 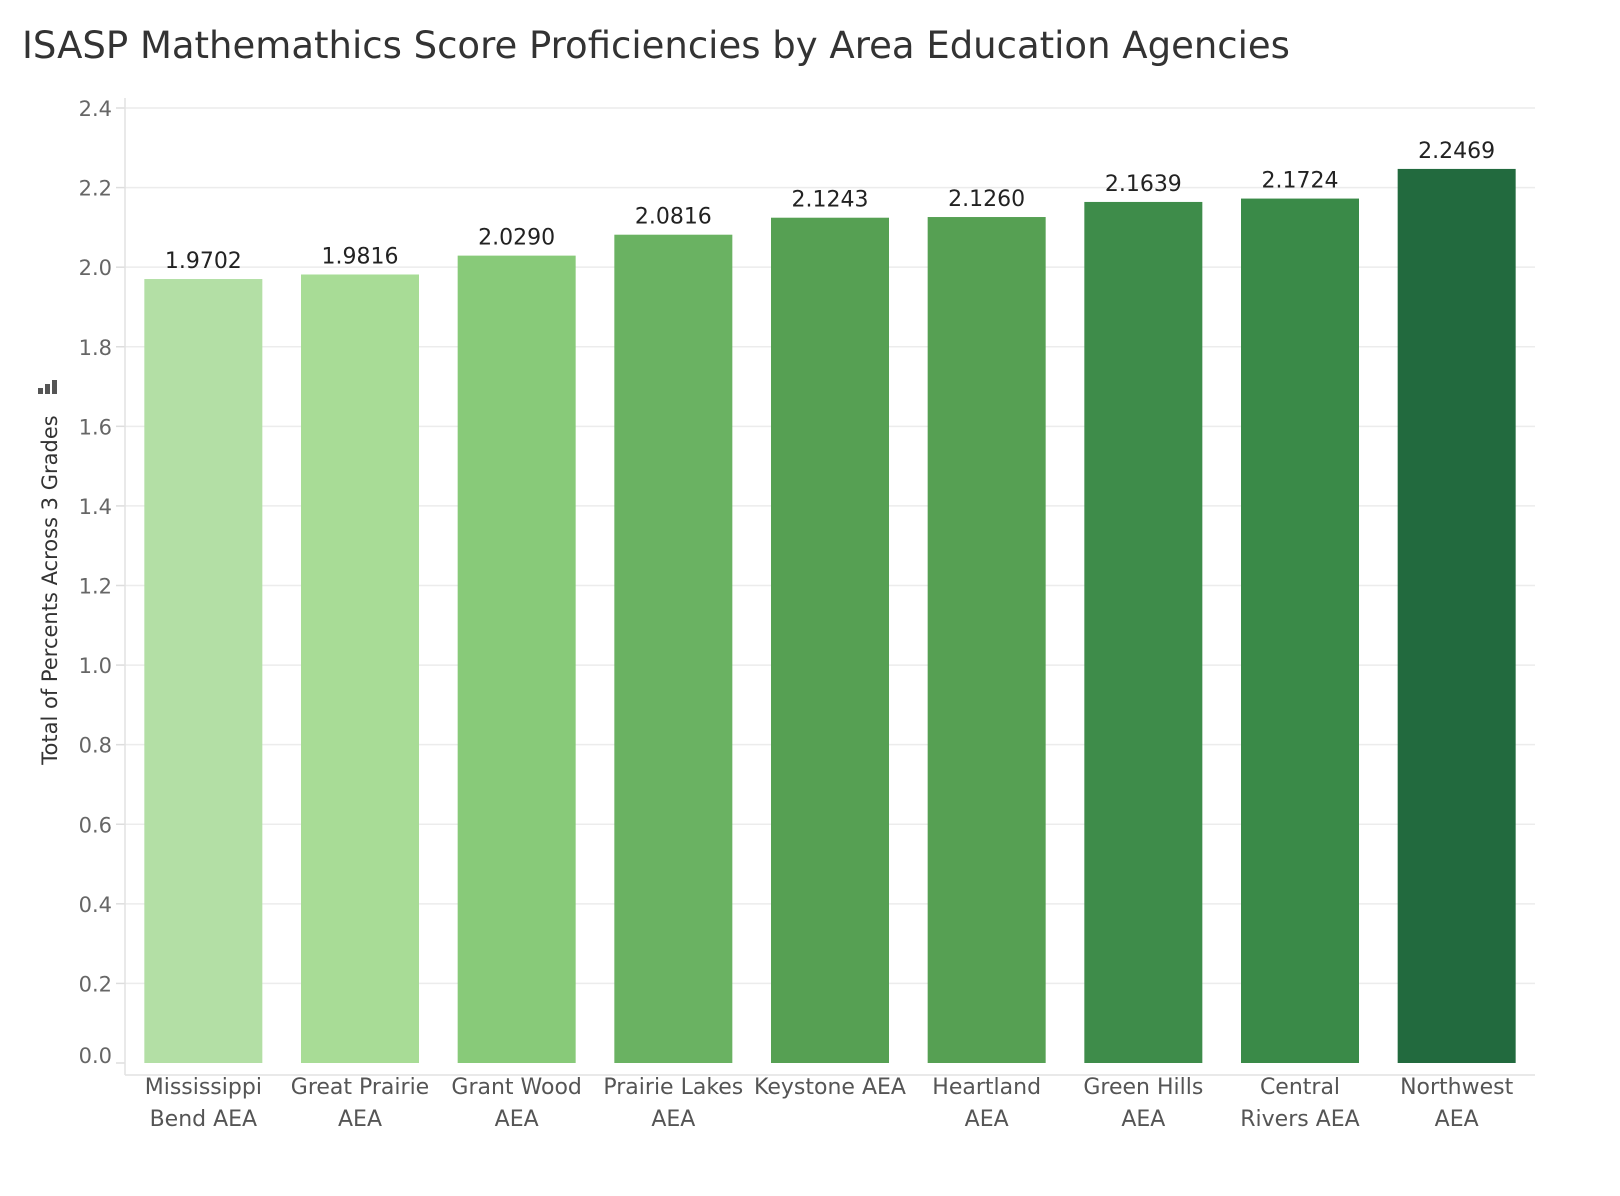 What do you see at coordinates (204, 1119) in the screenshot?
I see `x-tick-label: Bend AEA` at bounding box center [204, 1119].